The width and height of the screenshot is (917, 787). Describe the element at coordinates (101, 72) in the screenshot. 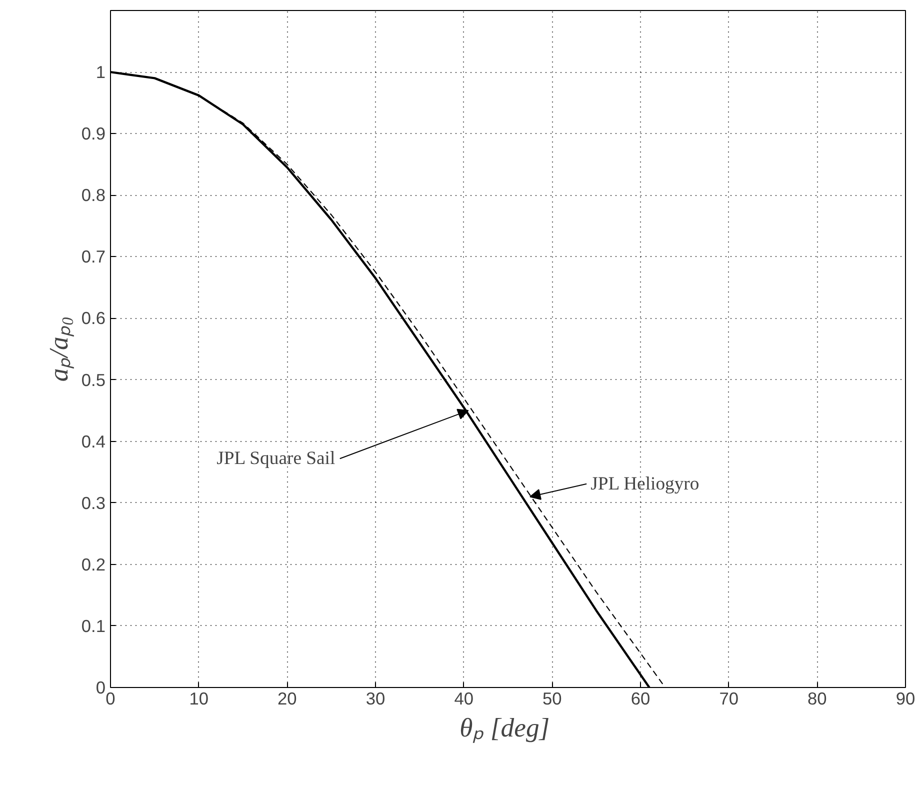

I see `y-tick-label: 1` at that location.